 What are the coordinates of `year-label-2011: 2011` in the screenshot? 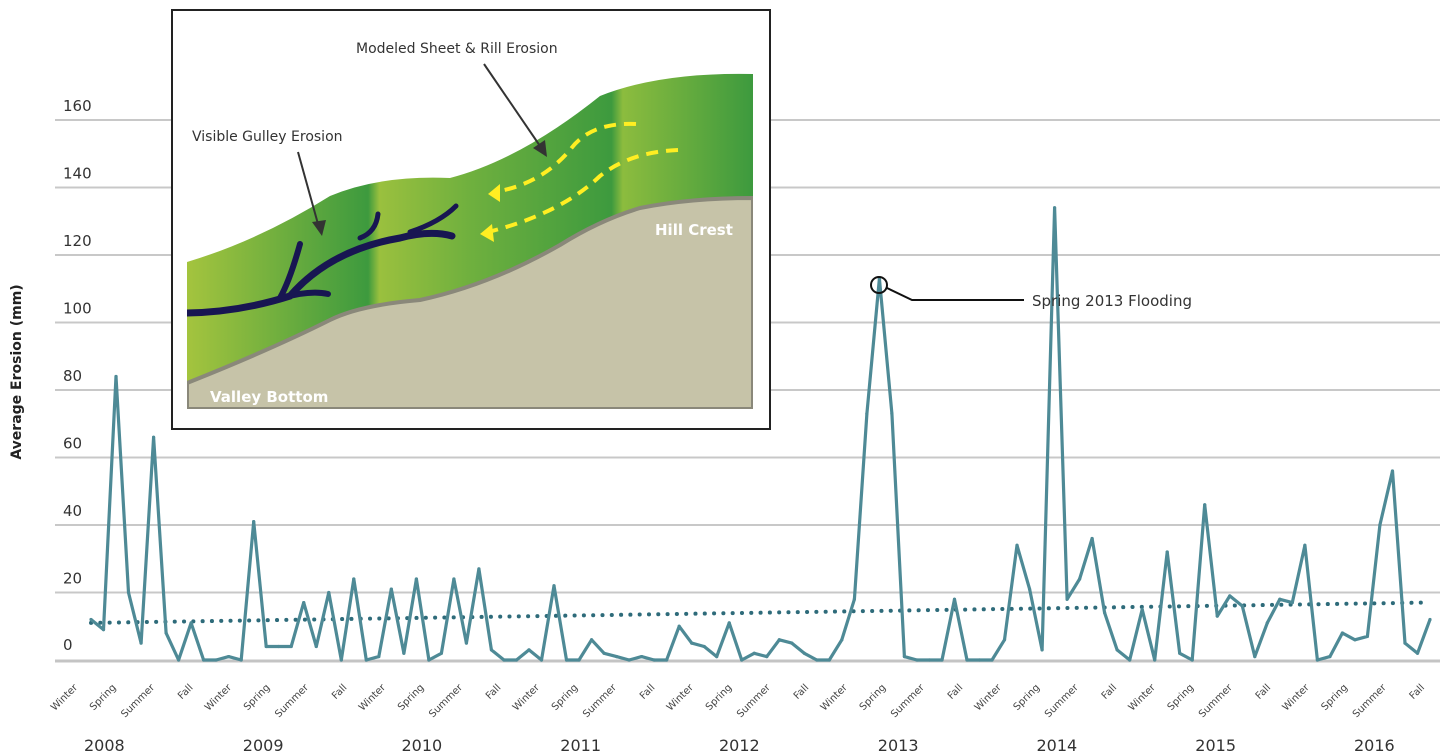 It's located at (580, 745).